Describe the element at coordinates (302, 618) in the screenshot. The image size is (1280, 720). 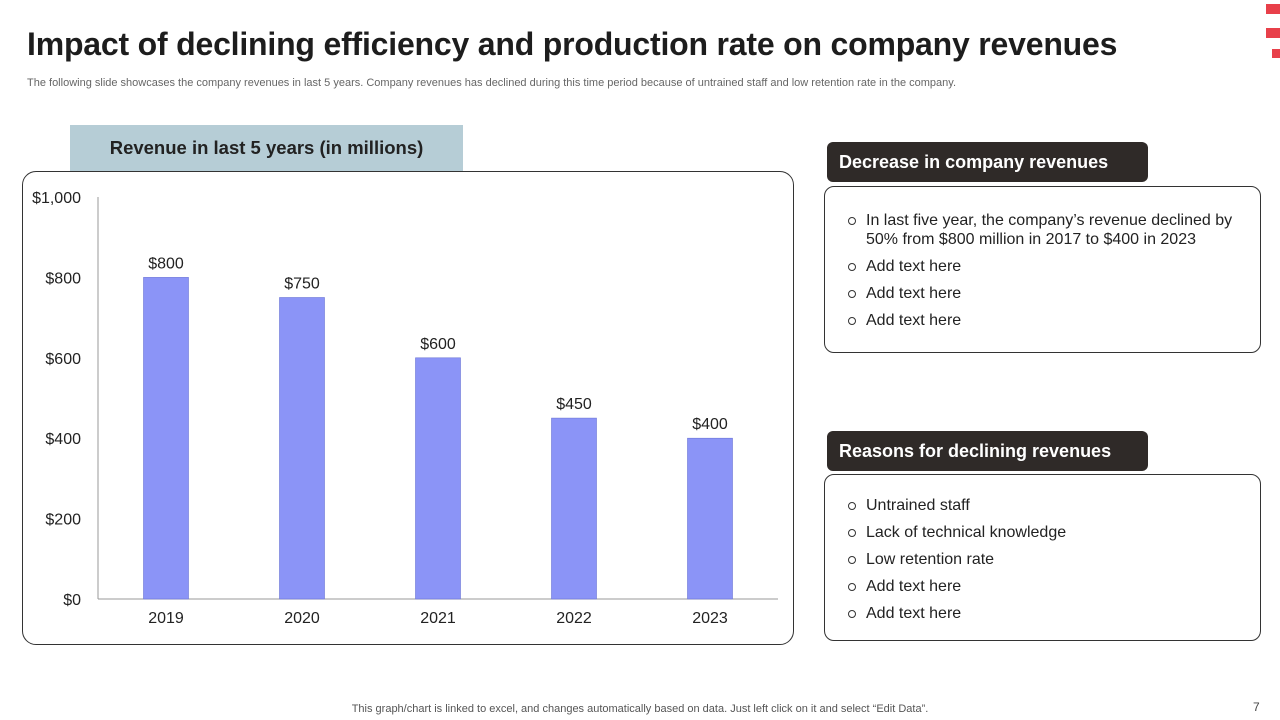
I see `x-tick-label: 2020` at that location.